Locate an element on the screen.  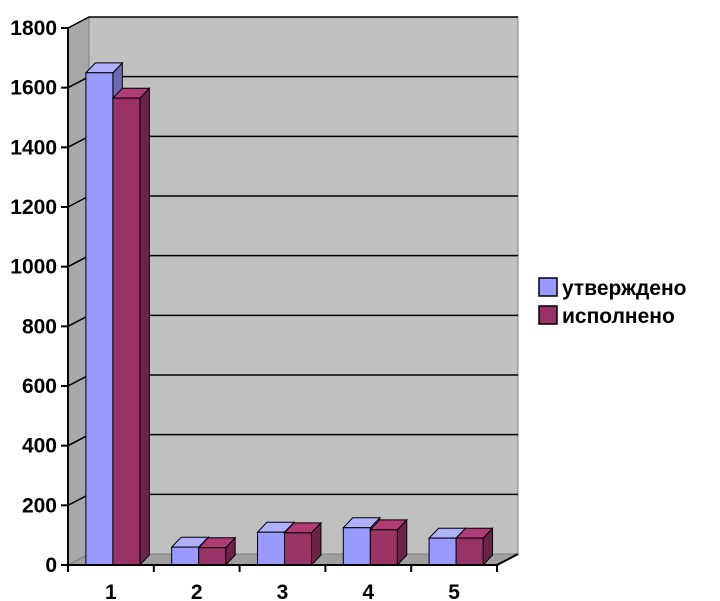
bar-исполнено-3 is located at coordinates (303, 544).